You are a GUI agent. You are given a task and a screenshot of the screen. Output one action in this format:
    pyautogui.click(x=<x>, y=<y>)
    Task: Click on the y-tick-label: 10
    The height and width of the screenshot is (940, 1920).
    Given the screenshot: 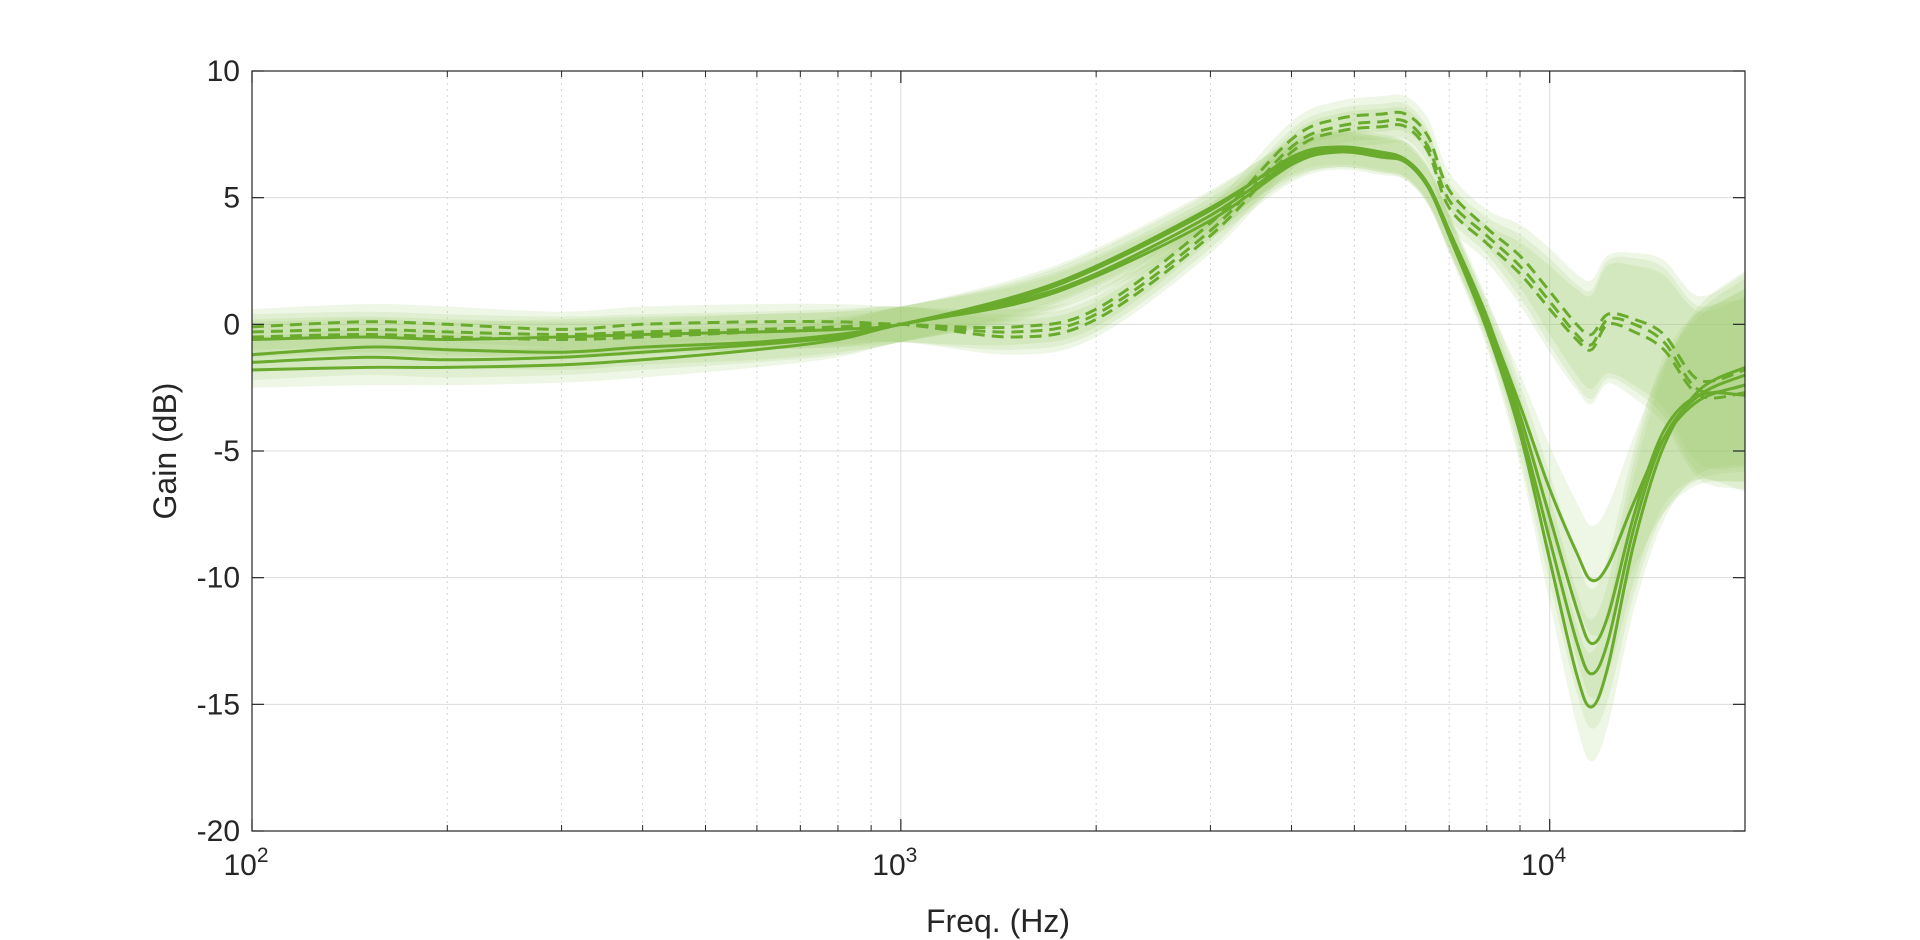 What is the action you would take?
    pyautogui.click(x=223, y=71)
    